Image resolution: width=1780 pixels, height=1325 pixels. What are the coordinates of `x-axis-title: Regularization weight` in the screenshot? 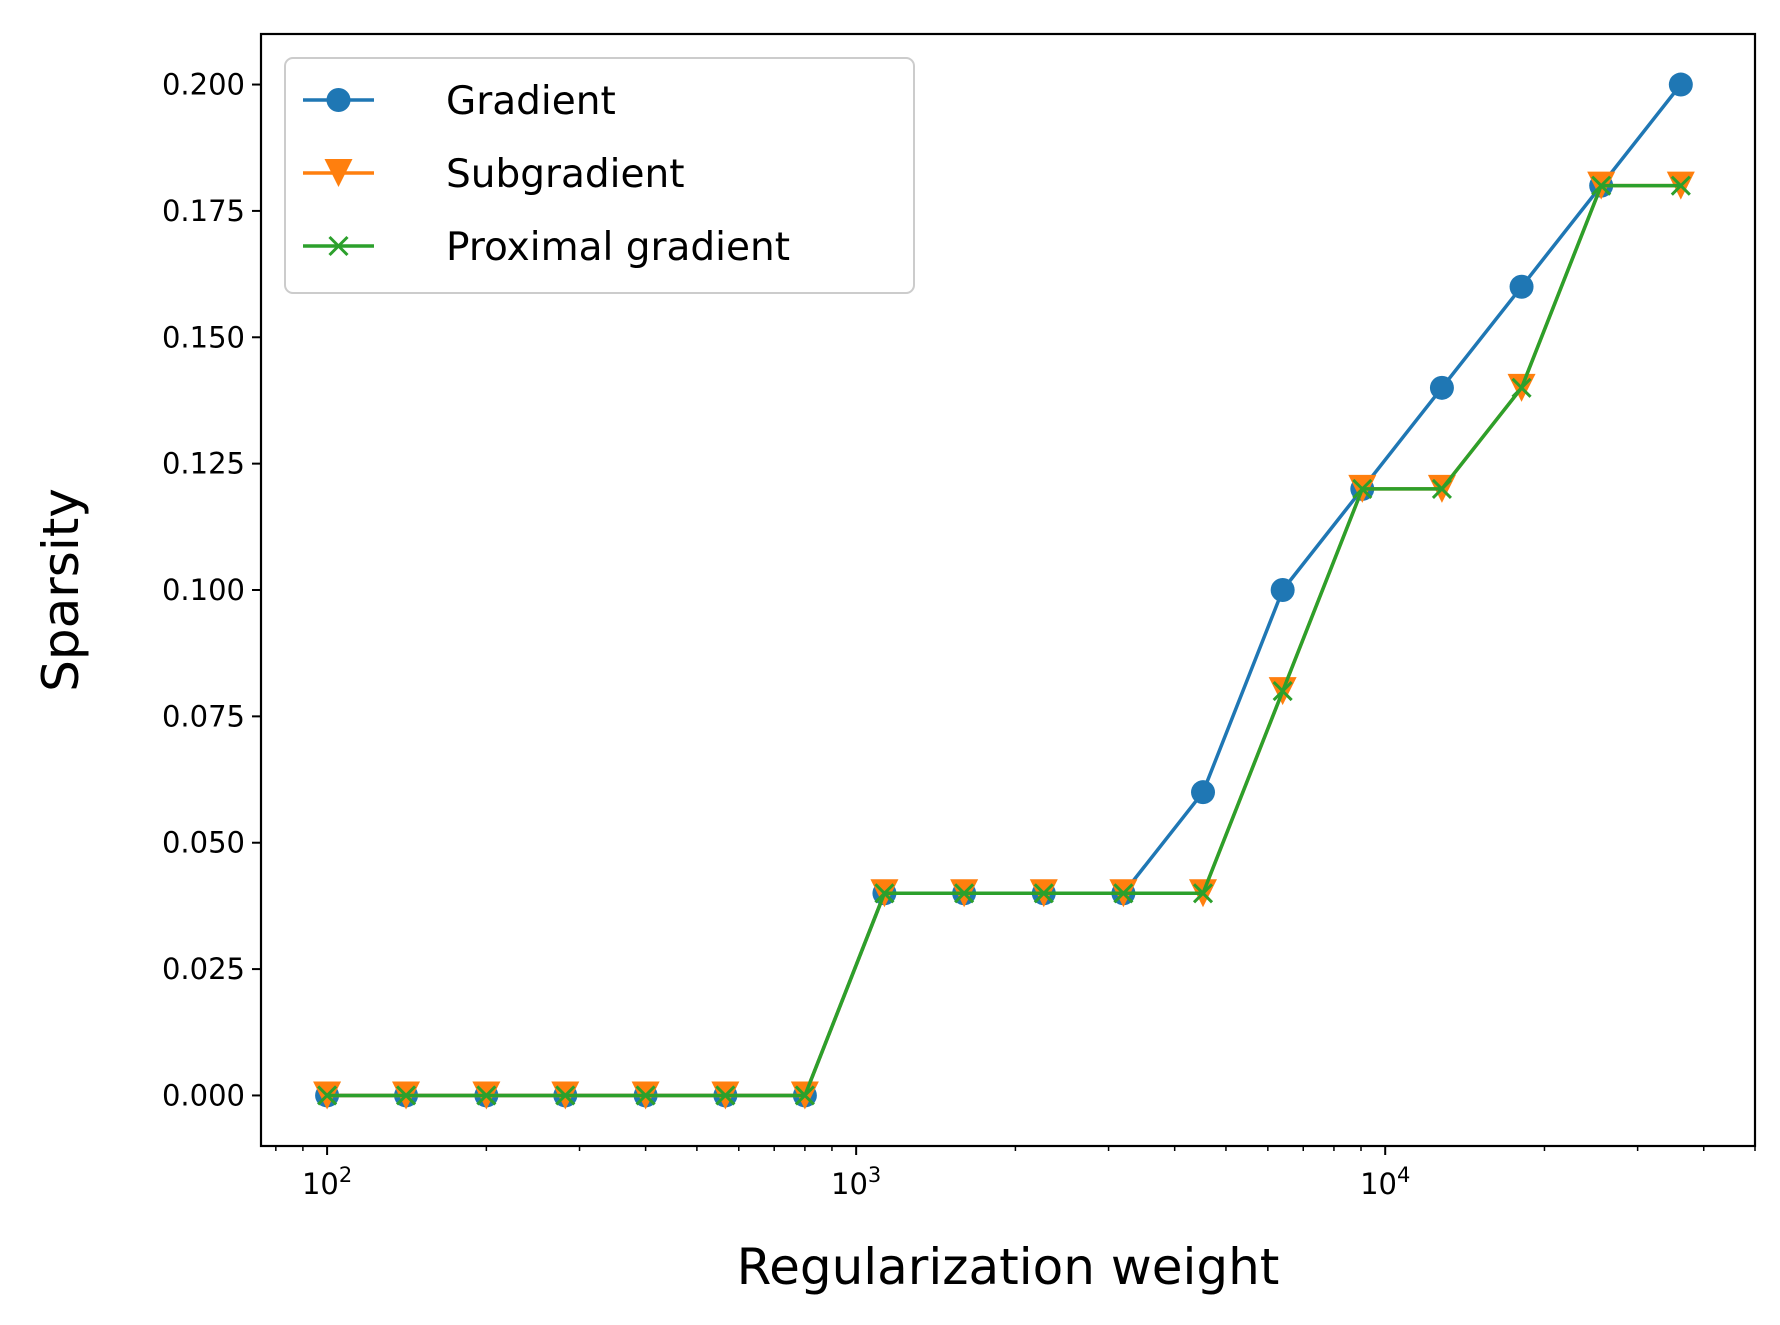 It's located at (1008, 1267).